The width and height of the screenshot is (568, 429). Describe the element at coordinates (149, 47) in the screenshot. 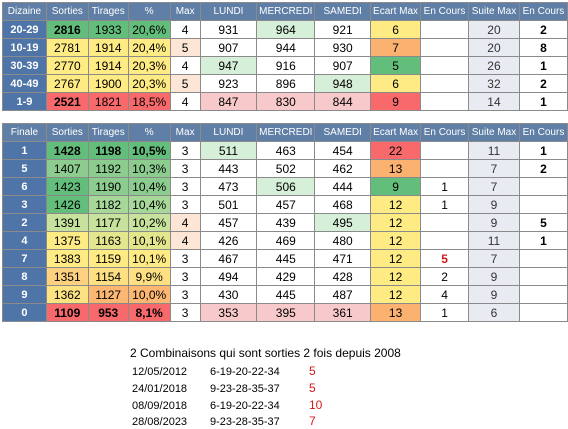

I see `pct-cell: 20,4%` at that location.